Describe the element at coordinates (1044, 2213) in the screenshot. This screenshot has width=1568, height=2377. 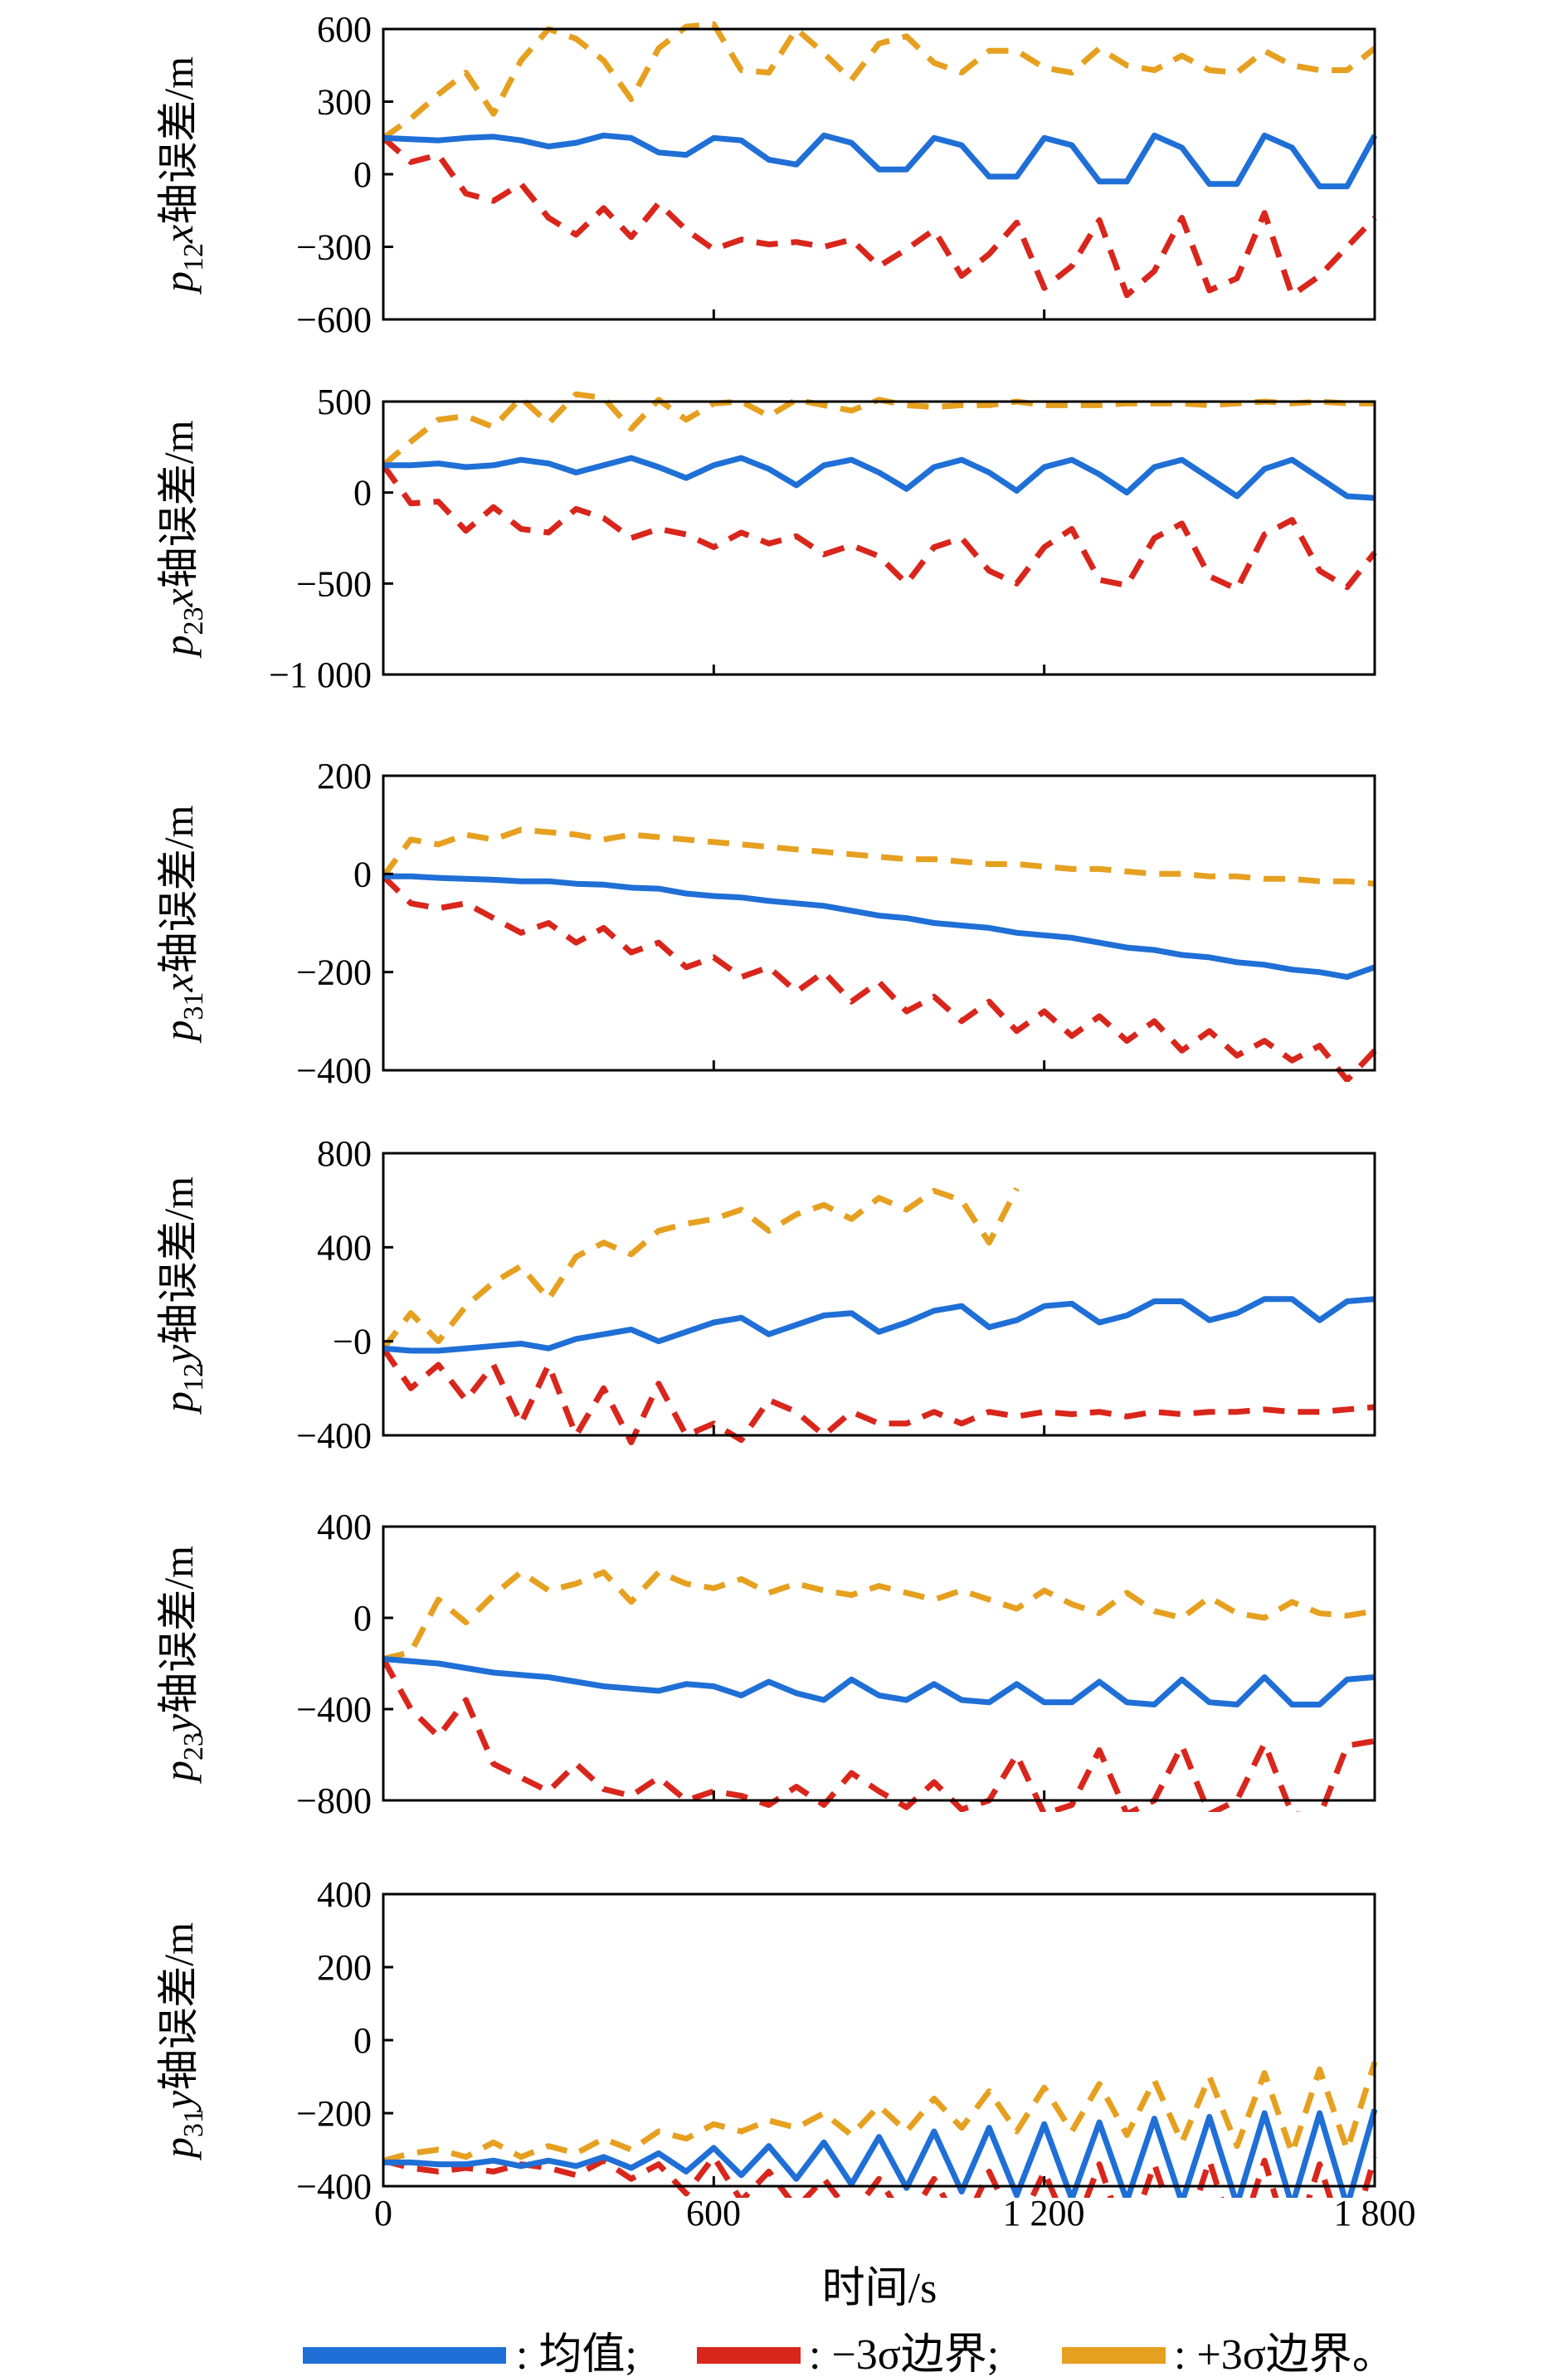
I see `x-tick-label: 1 200` at that location.